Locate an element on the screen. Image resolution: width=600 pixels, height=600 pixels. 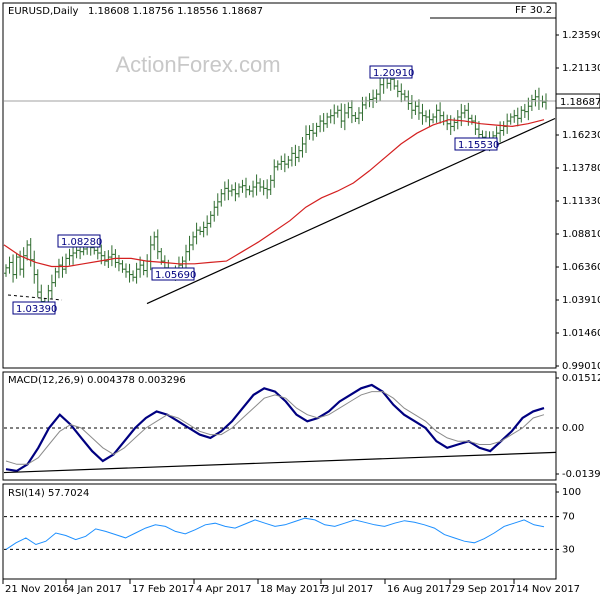
x-tick-label: 16 Aug 2017 is located at coordinates (419, 589).